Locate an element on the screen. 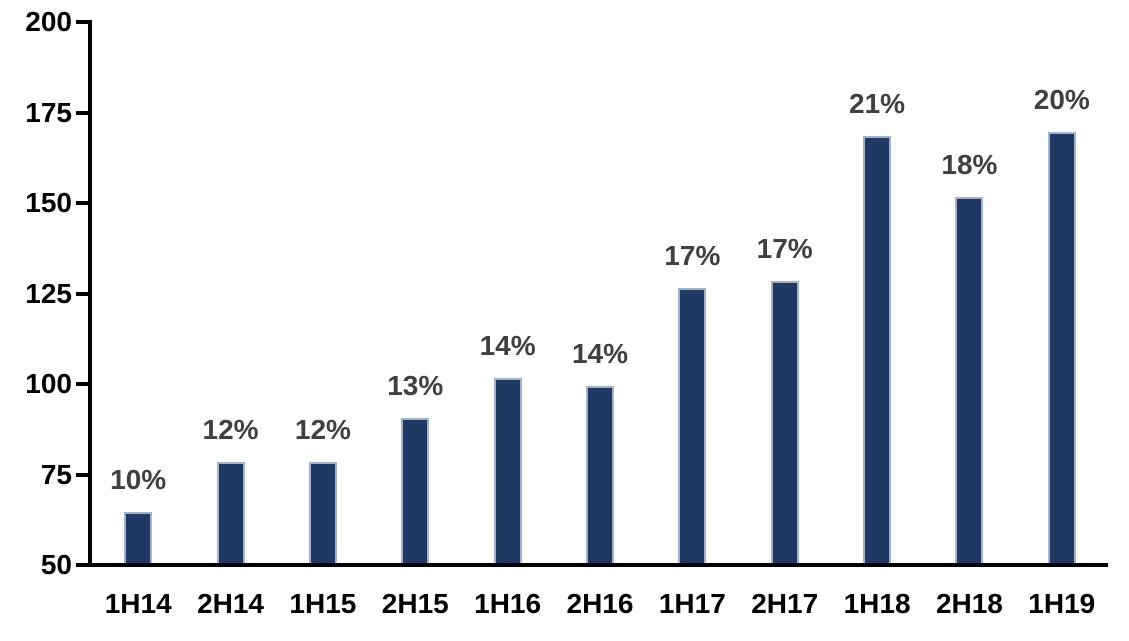 The image size is (1129, 641). y-tick-label: 75 is located at coordinates (56, 474).